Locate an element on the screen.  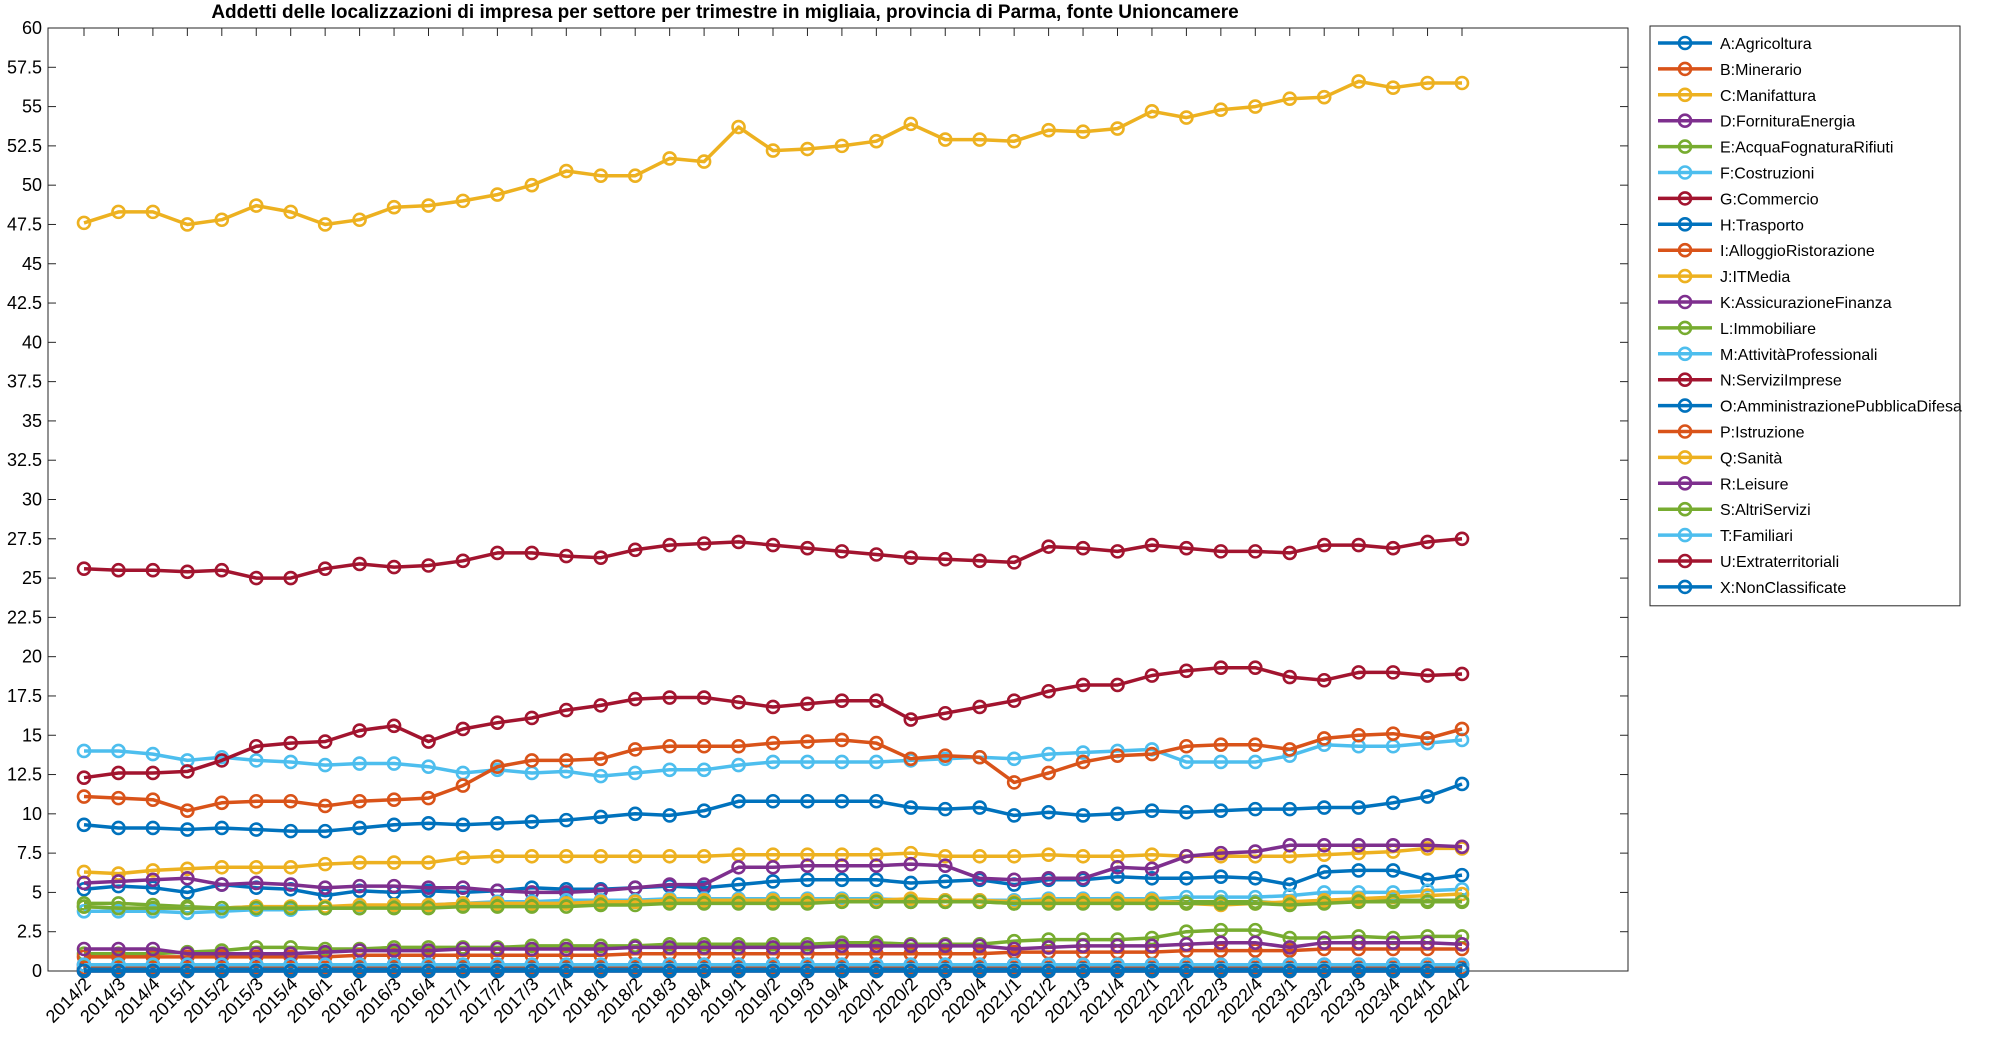
y-tick-label: 37.5 is located at coordinates (24, 382).